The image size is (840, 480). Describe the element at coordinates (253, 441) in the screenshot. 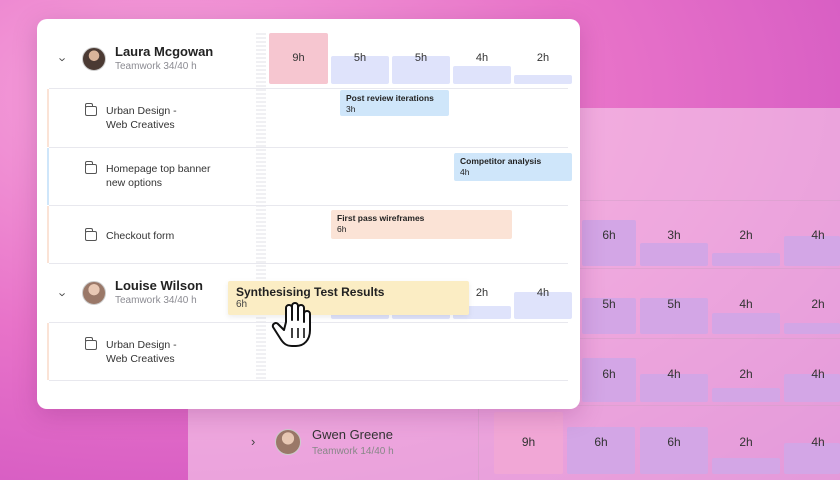

I see `chevron-right-icon: ›` at that location.